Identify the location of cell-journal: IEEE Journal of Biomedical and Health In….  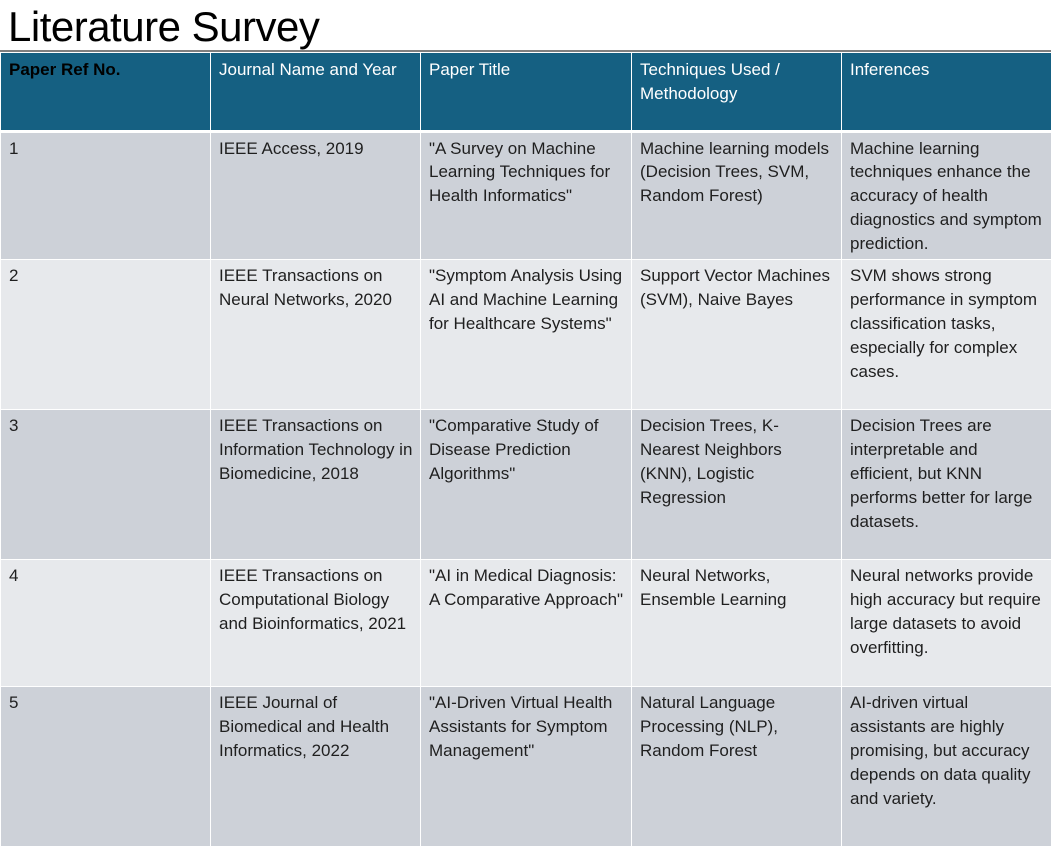
(316, 767).